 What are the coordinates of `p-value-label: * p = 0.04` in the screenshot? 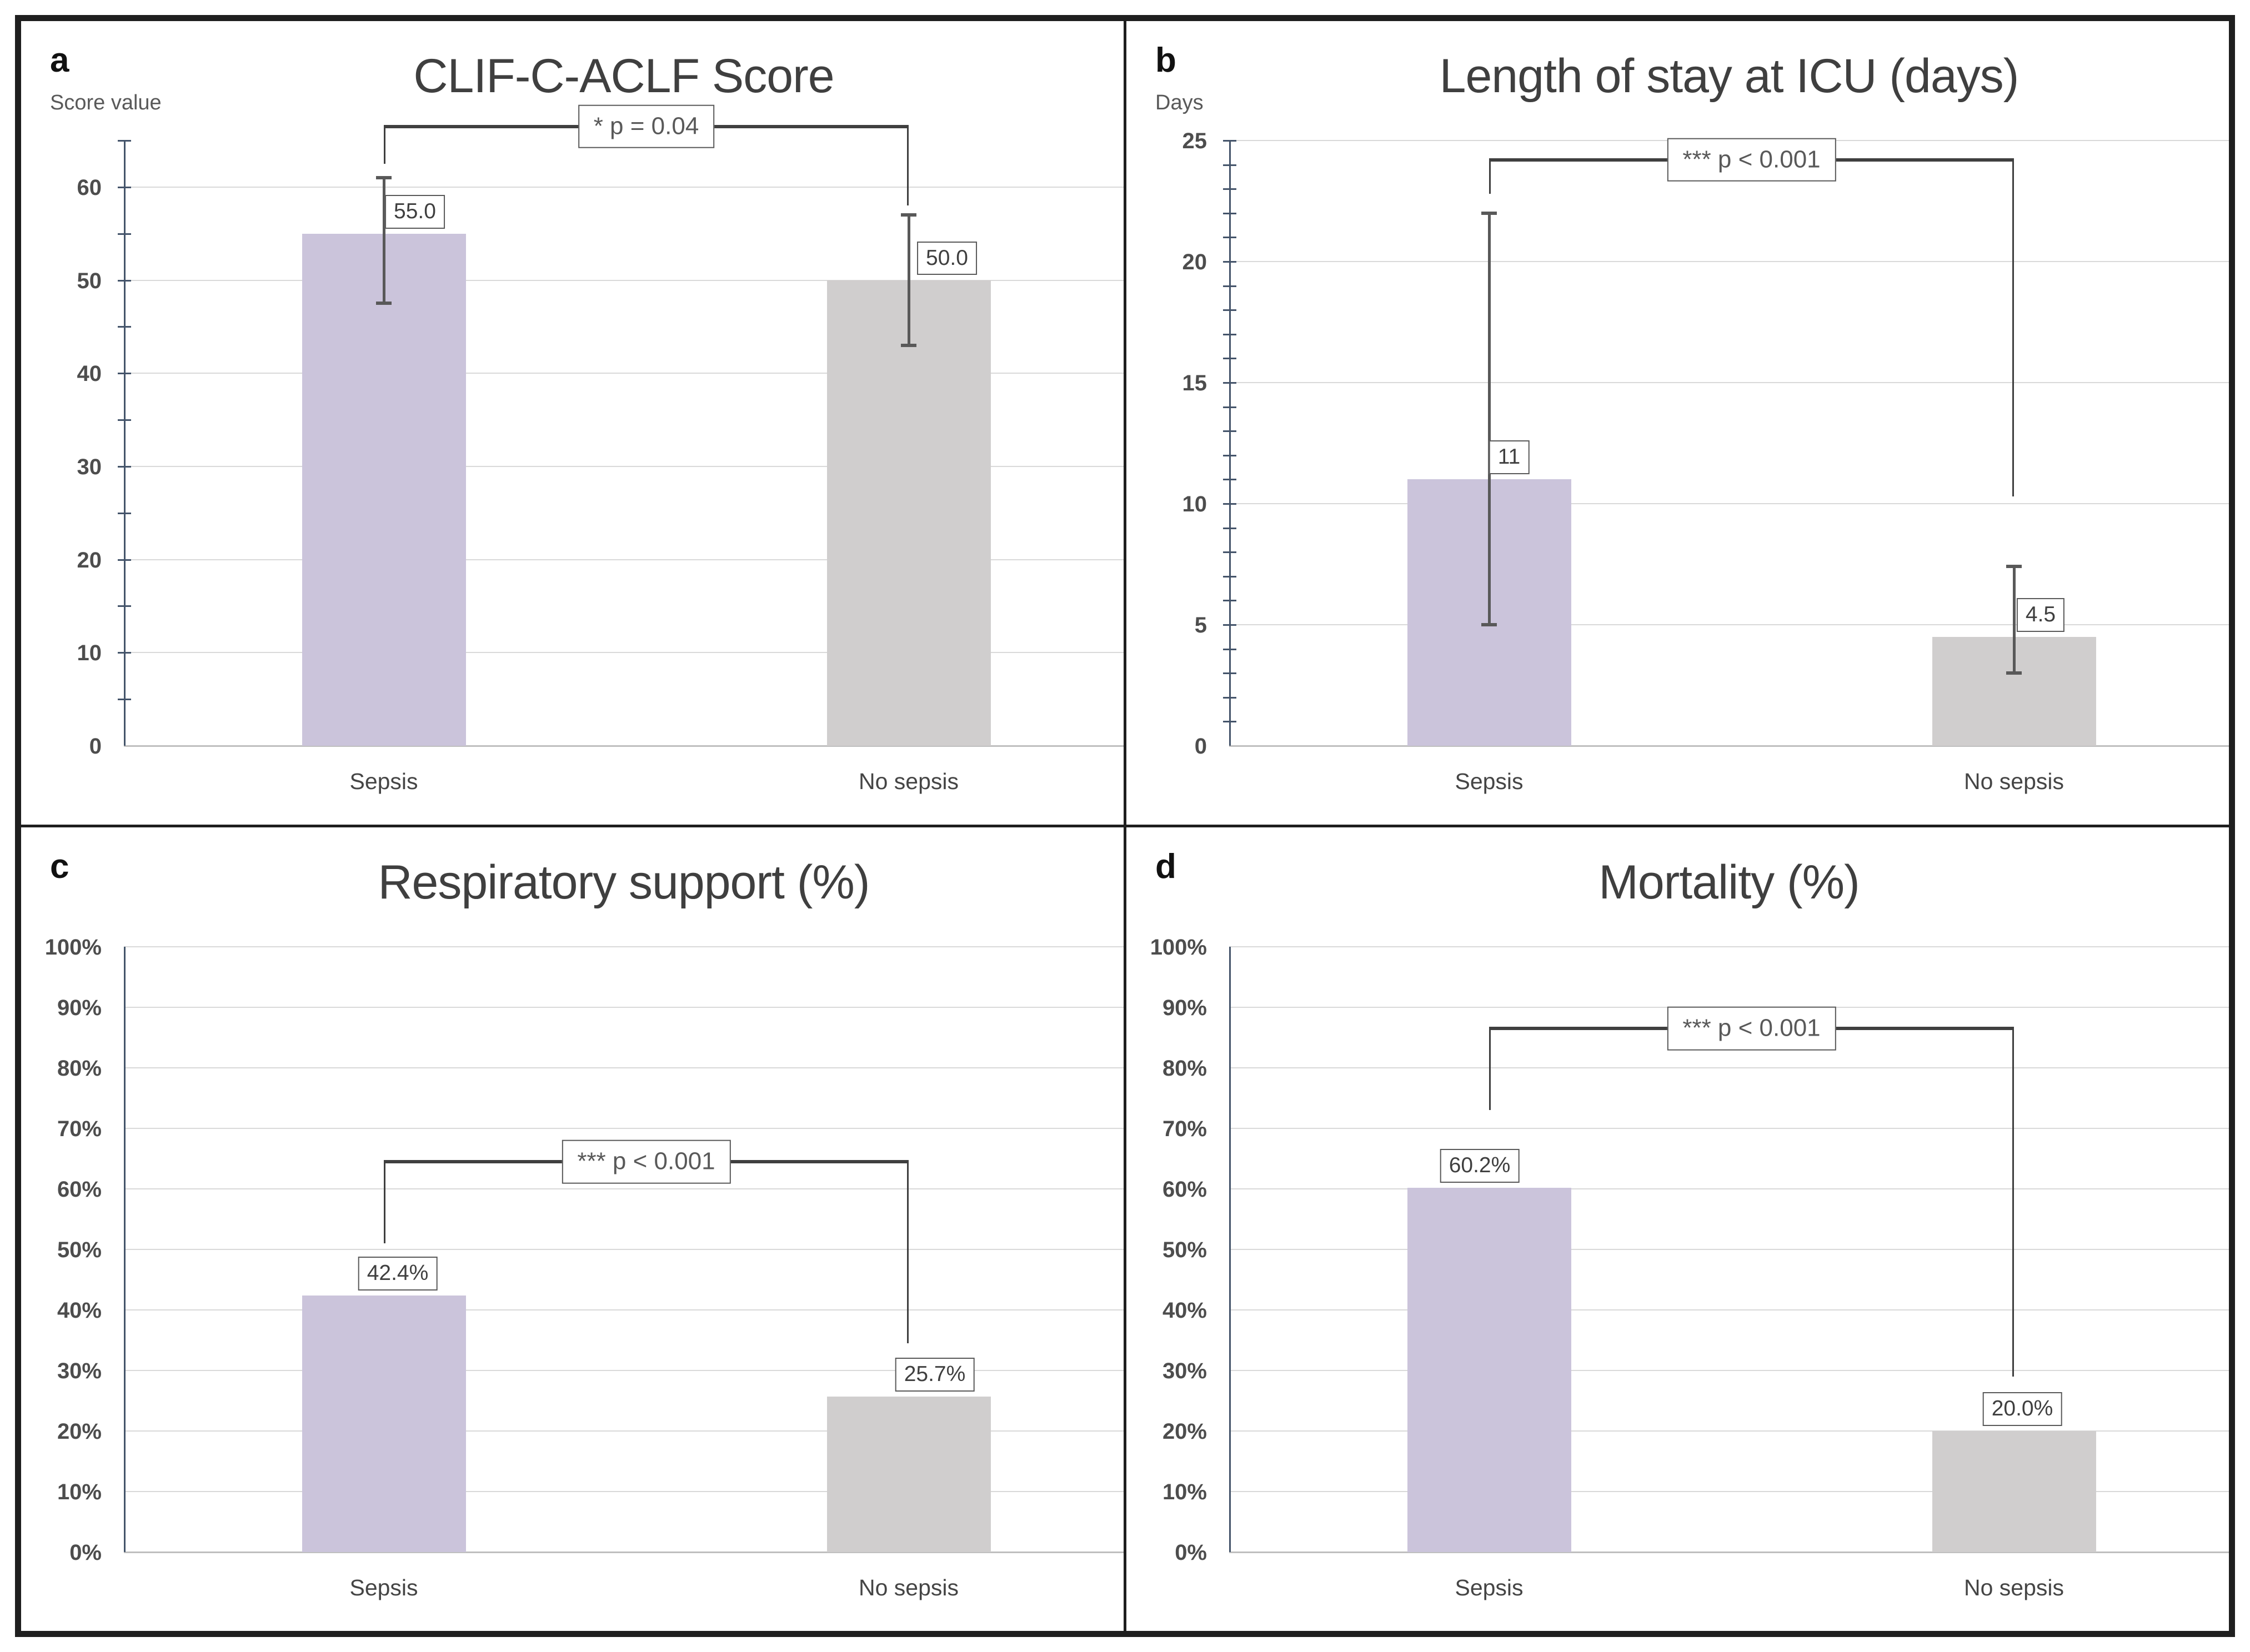 It's located at (646, 127).